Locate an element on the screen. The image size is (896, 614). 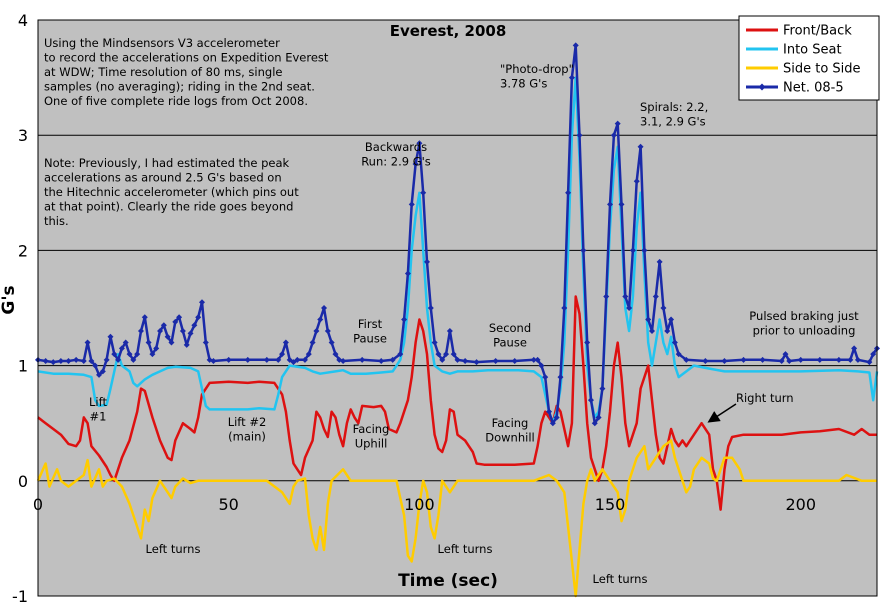
legend-label: Side to Side is located at coordinates (822, 69).